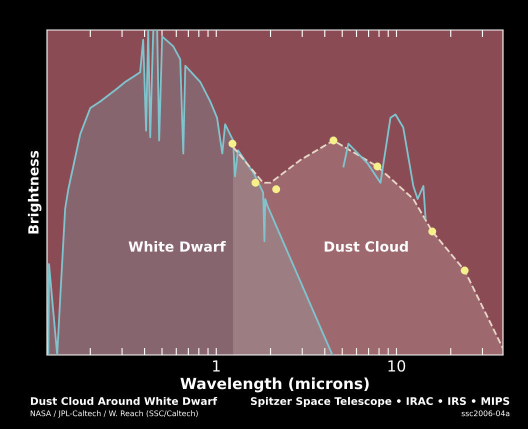 The width and height of the screenshot is (528, 429). What do you see at coordinates (216, 366) in the screenshot?
I see `x-tick-label: 1` at bounding box center [216, 366].